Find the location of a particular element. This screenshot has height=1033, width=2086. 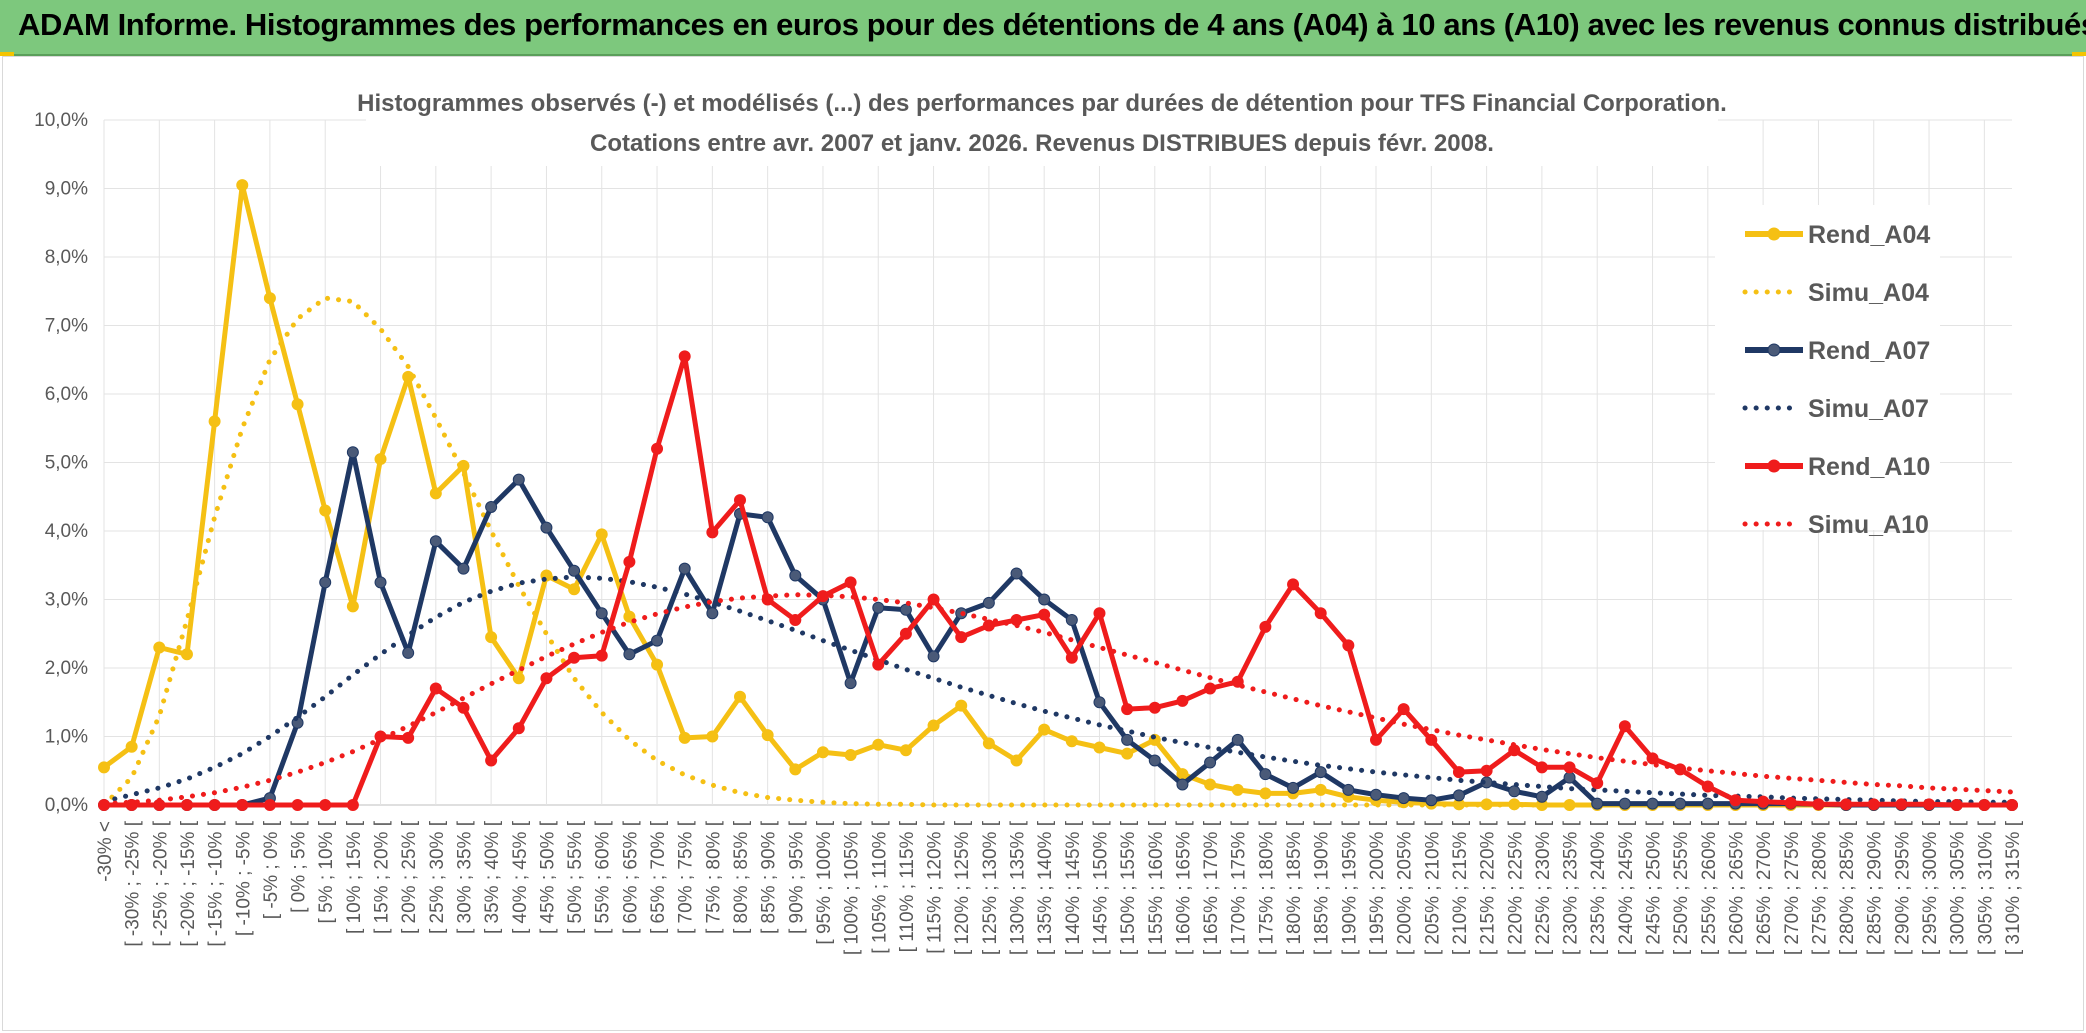

x-tick-label: [ 200% ; 205% [ is located at coordinates (1405, 887).